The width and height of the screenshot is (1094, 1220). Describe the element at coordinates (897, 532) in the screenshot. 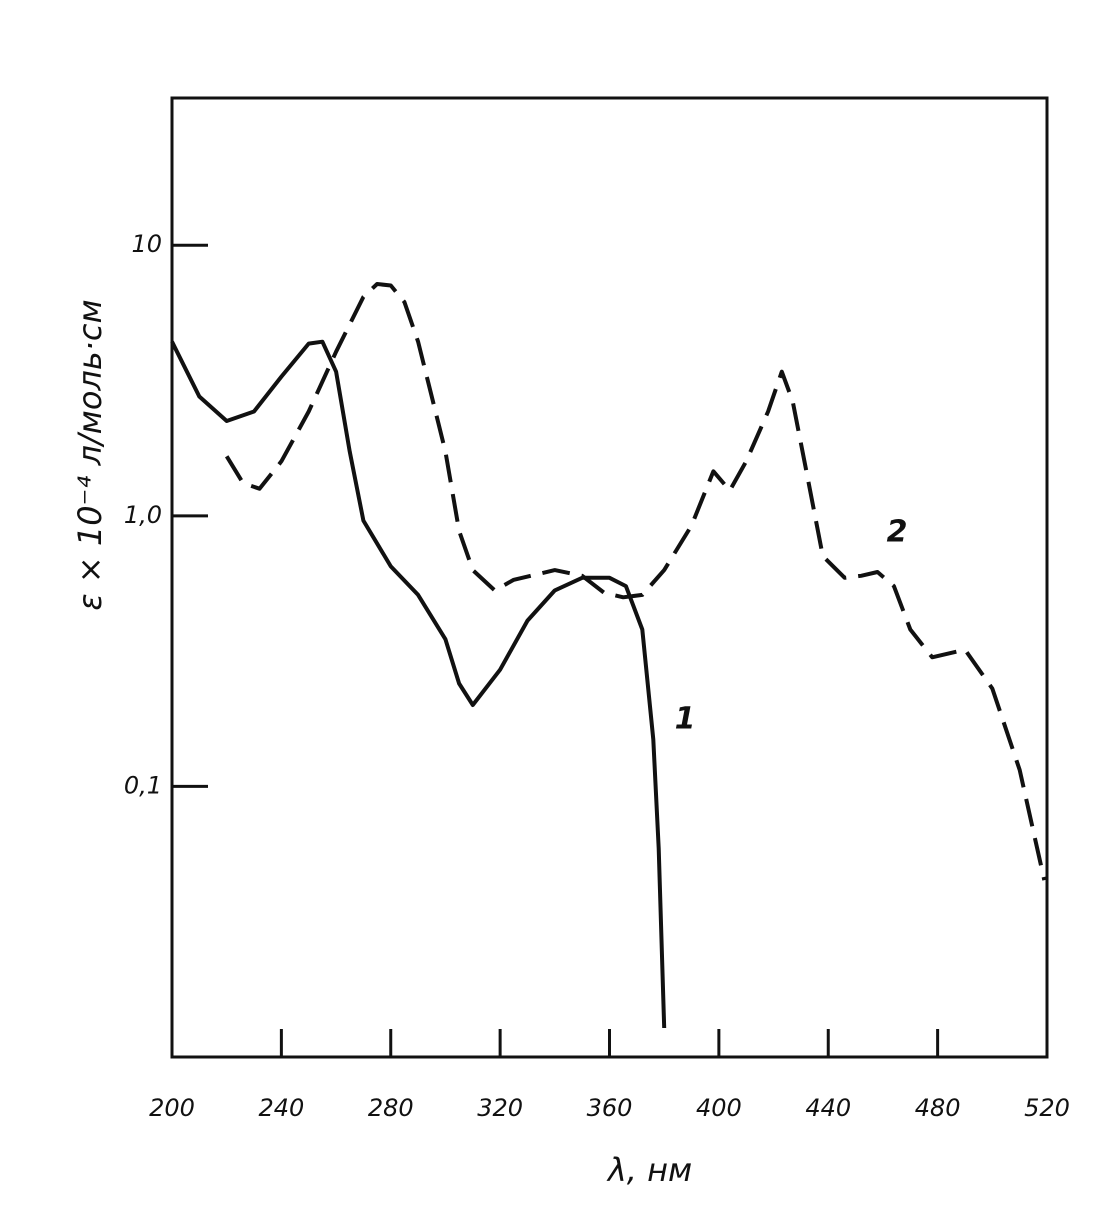

I see `series-label: 2` at that location.